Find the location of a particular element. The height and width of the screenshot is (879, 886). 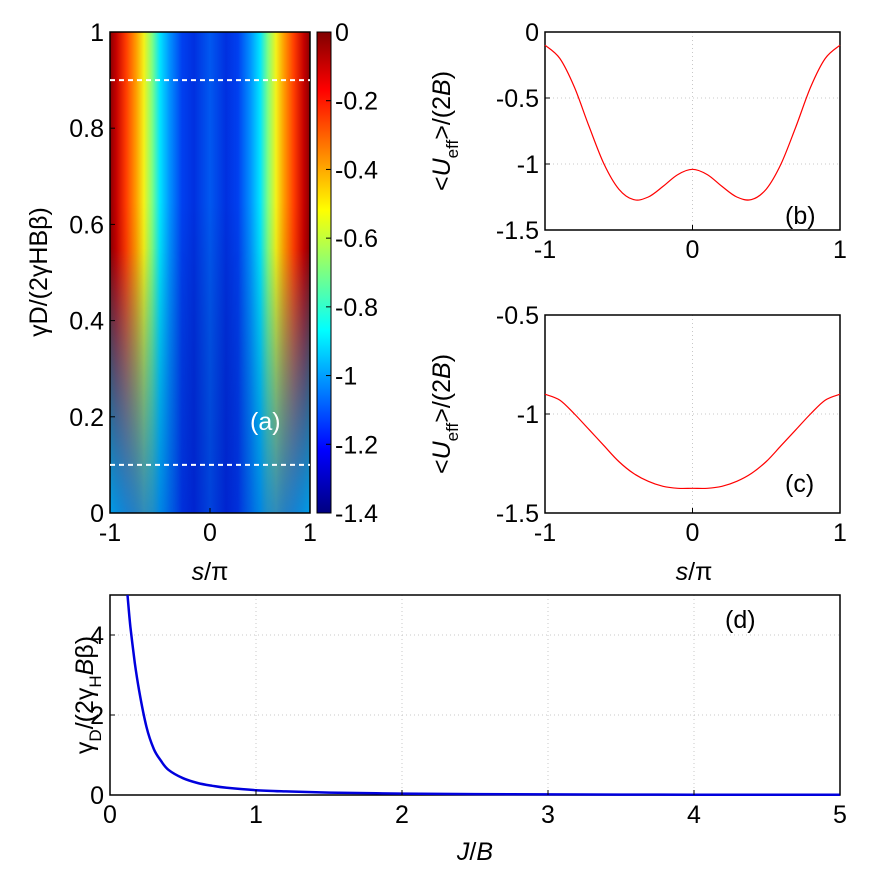

x-tick-label: 2 is located at coordinates (402, 815).